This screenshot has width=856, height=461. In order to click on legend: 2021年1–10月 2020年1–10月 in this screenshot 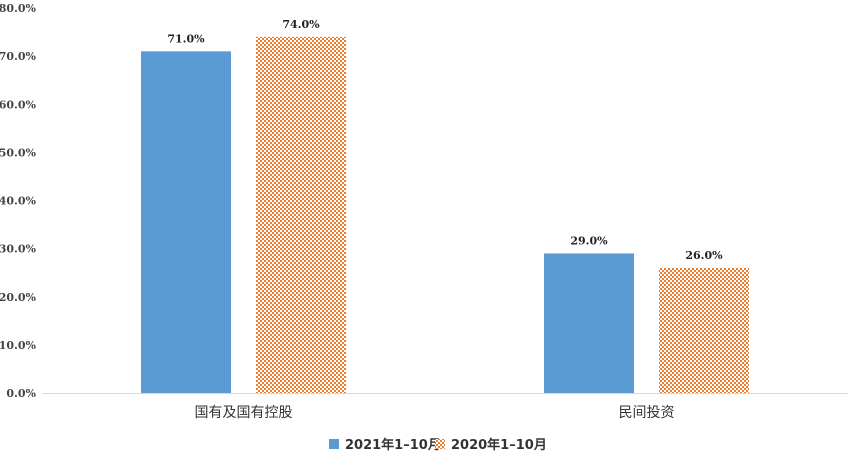, I will do `click(438, 445)`.